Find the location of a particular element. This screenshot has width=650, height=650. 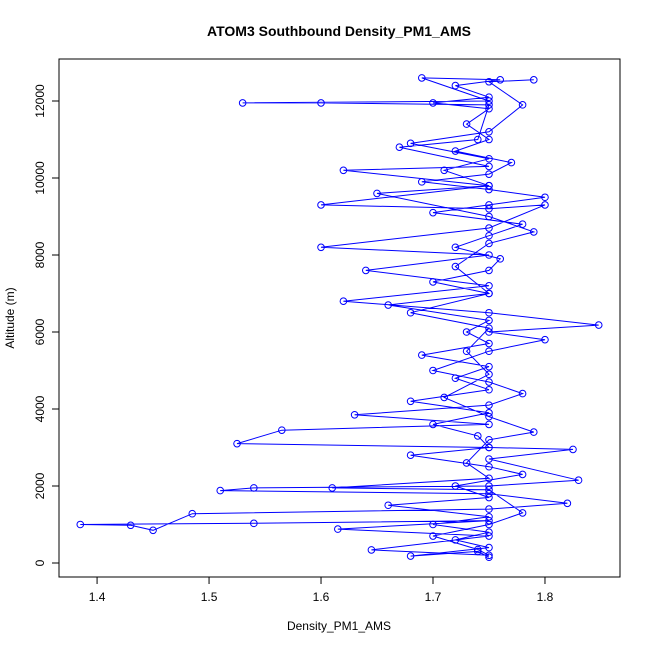

x-tick-label: 1.8 is located at coordinates (545, 597).